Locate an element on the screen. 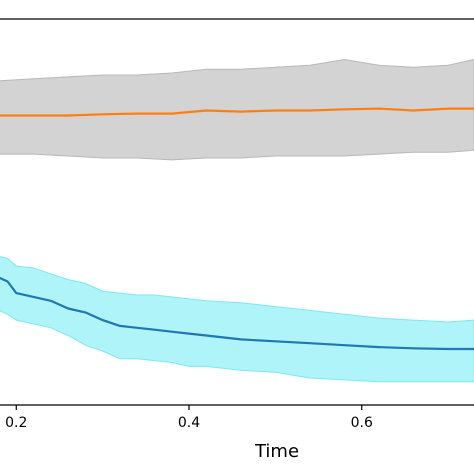  x-tick-label: 0.6 is located at coordinates (362, 423).